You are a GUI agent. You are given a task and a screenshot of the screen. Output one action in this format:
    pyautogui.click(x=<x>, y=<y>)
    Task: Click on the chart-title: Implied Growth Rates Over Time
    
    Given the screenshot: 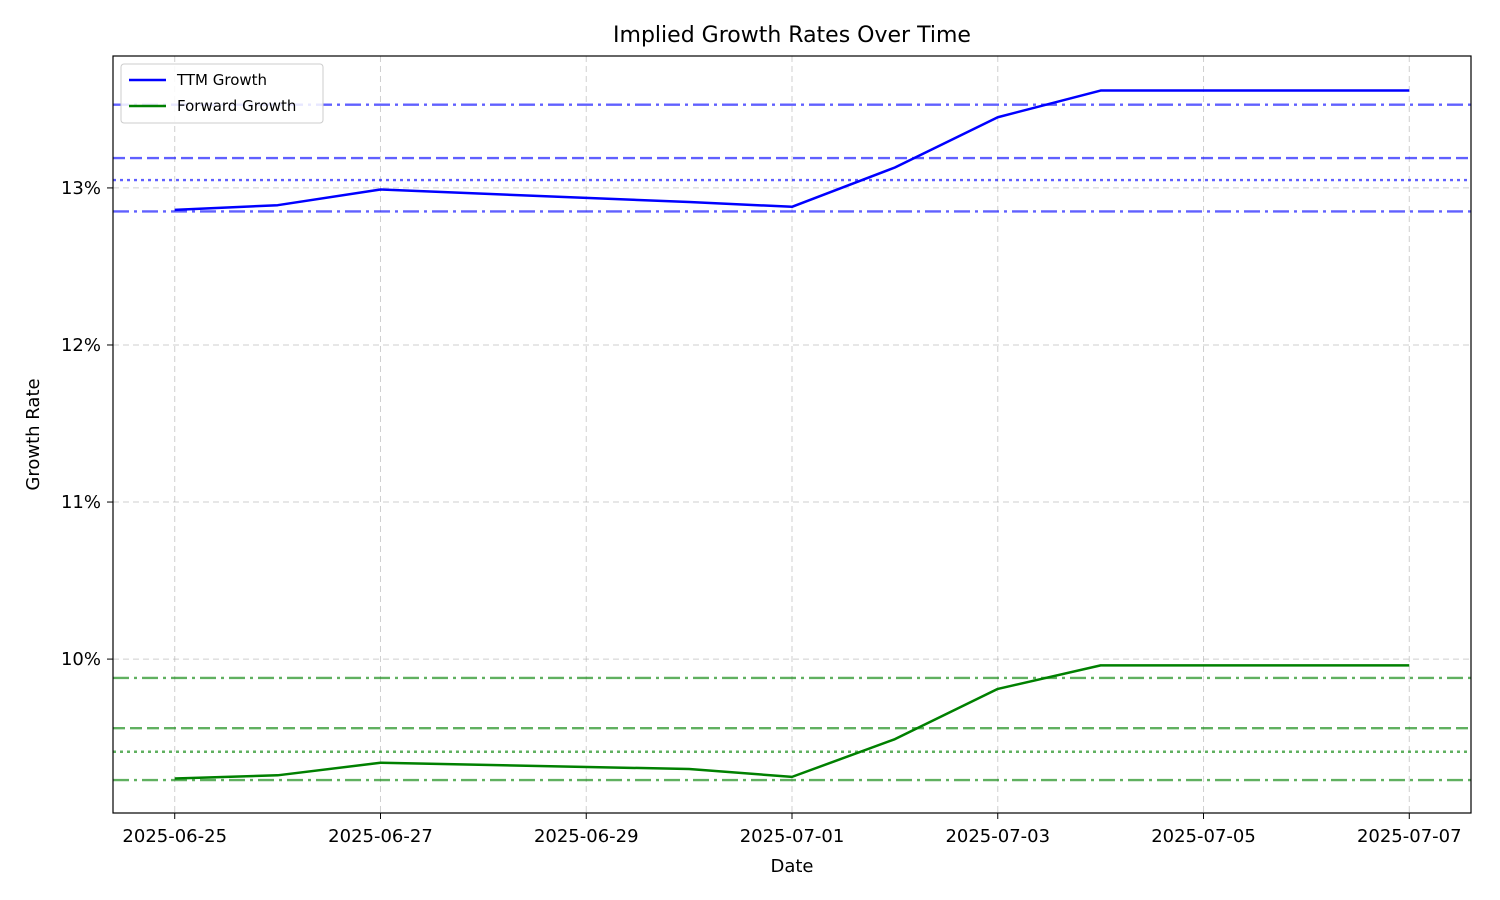 What is the action you would take?
    pyautogui.click(x=792, y=35)
    